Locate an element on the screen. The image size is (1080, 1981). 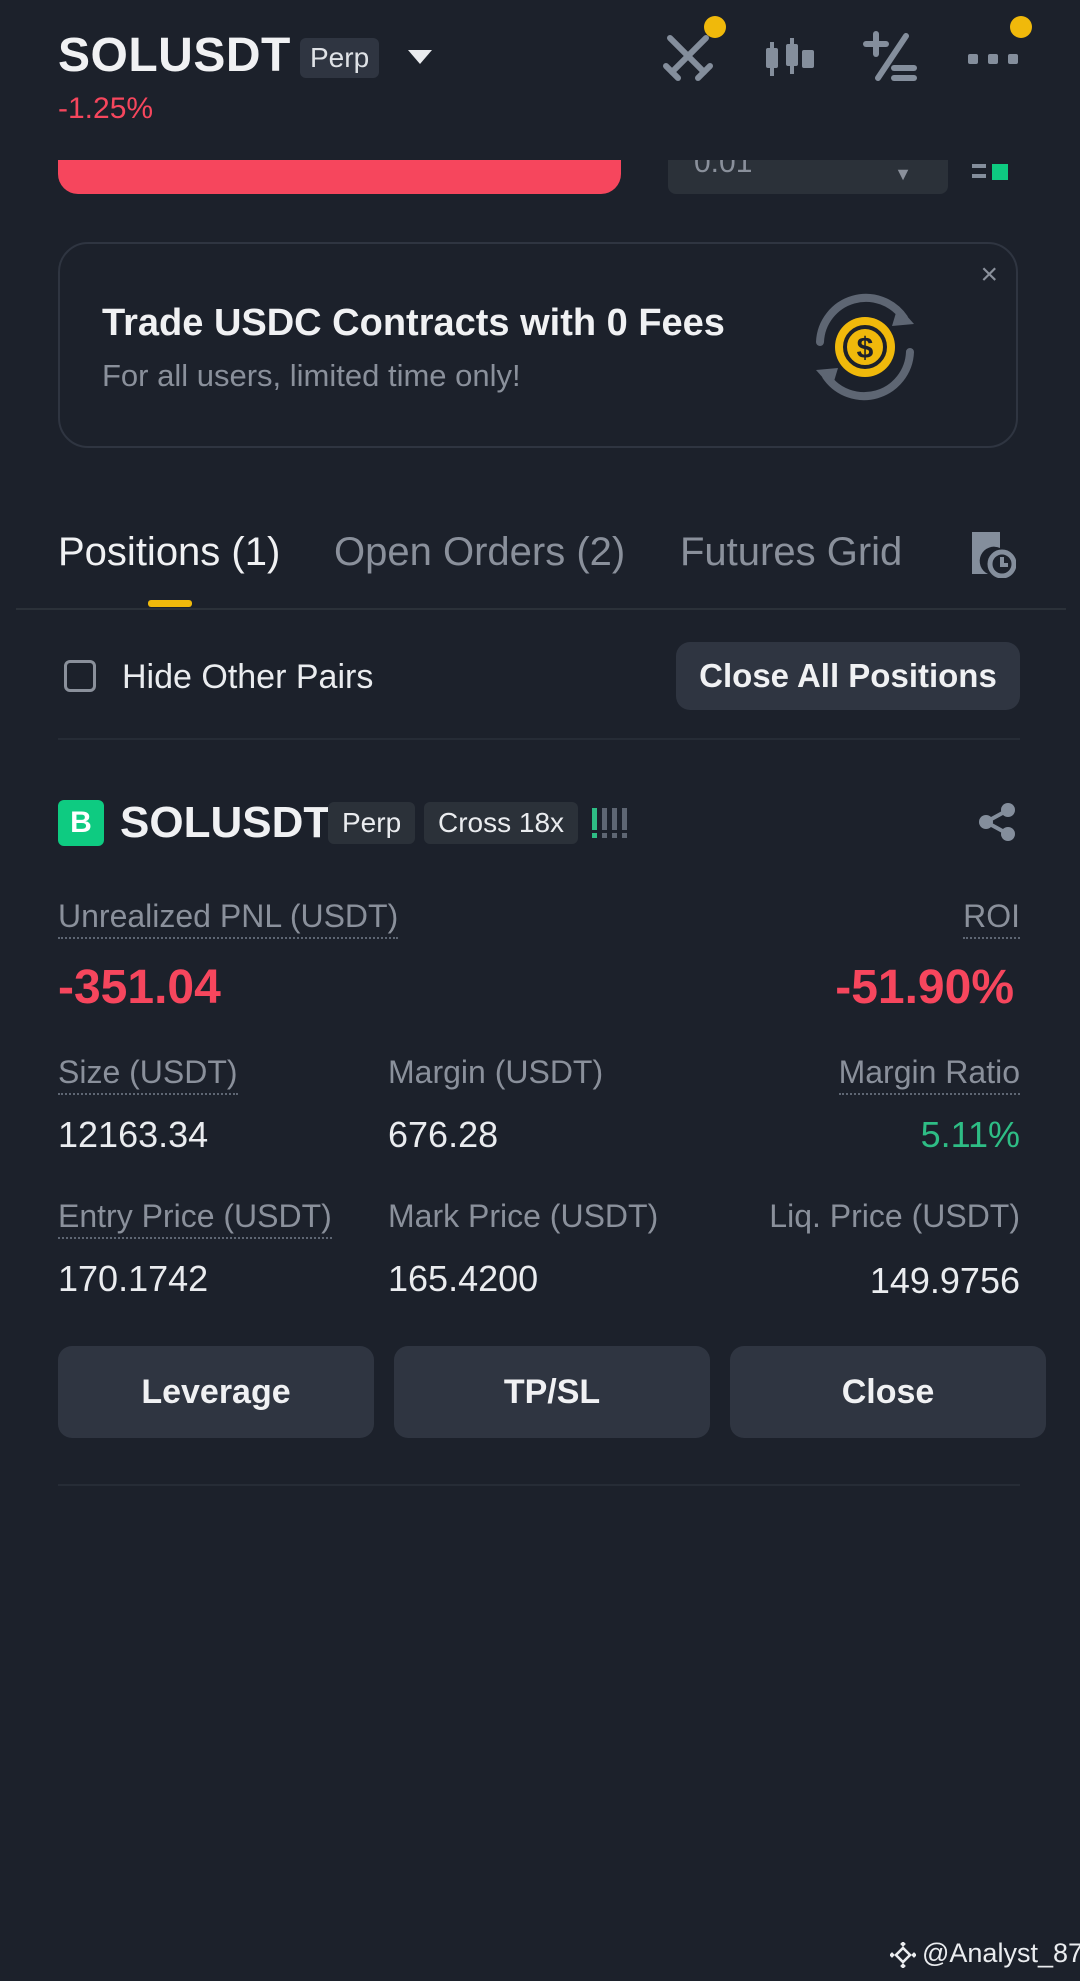
share-icon is located at coordinates (997, 822).